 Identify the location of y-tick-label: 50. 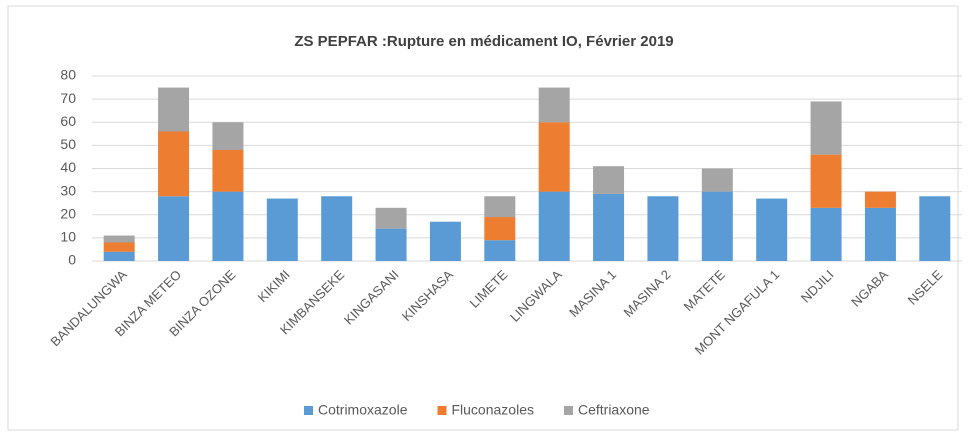
(68, 144).